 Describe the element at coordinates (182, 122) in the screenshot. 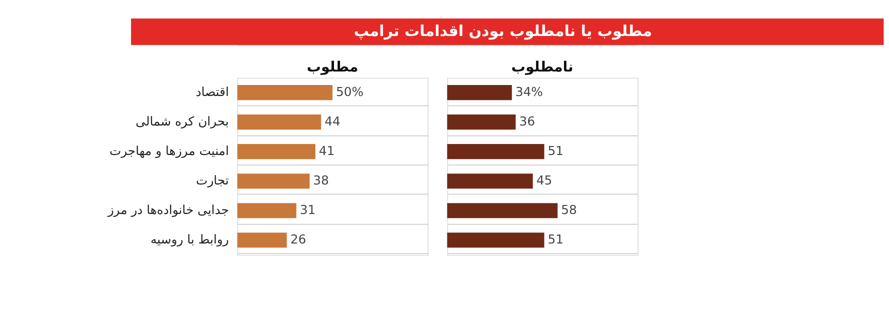

I see `y-tick-label: بحران کره شمالی` at that location.